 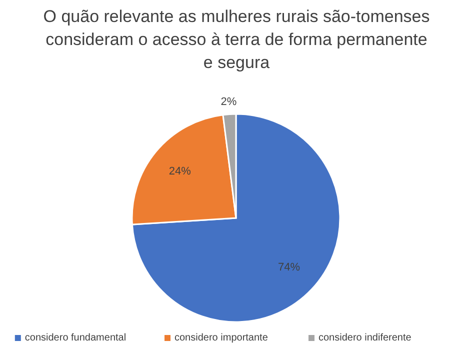 What do you see at coordinates (180, 172) in the screenshot?
I see `data-label: 24%` at bounding box center [180, 172].